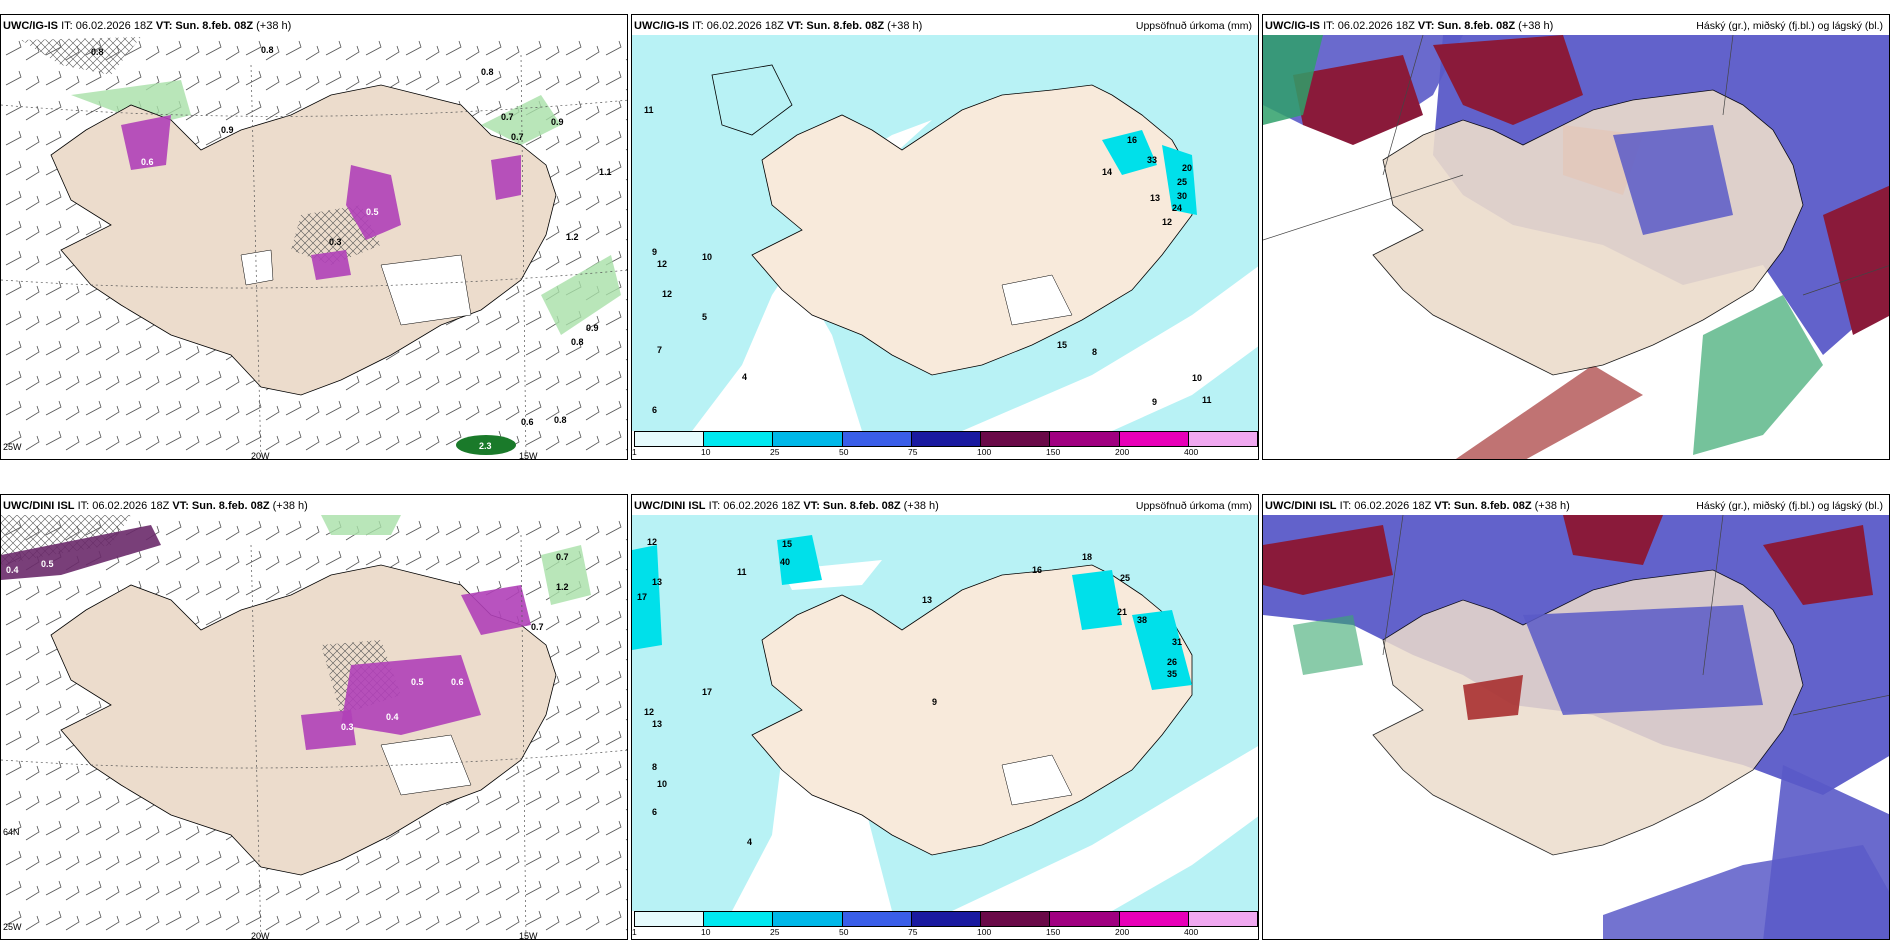  What do you see at coordinates (1087, 557) in the screenshot?
I see `value-label: 18` at bounding box center [1087, 557].